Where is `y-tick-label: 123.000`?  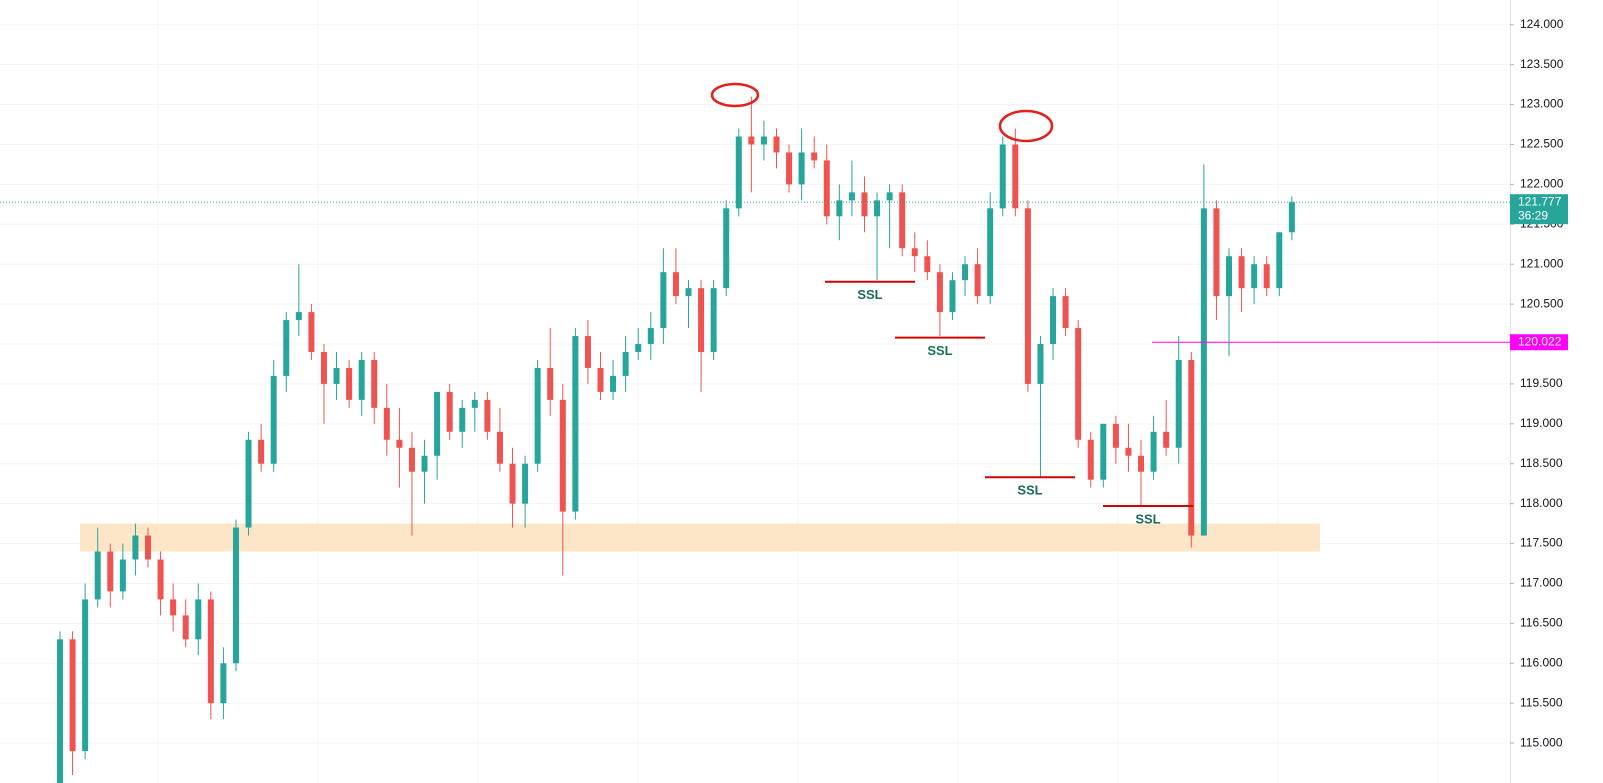
y-tick-label: 123.000 is located at coordinates (1542, 104).